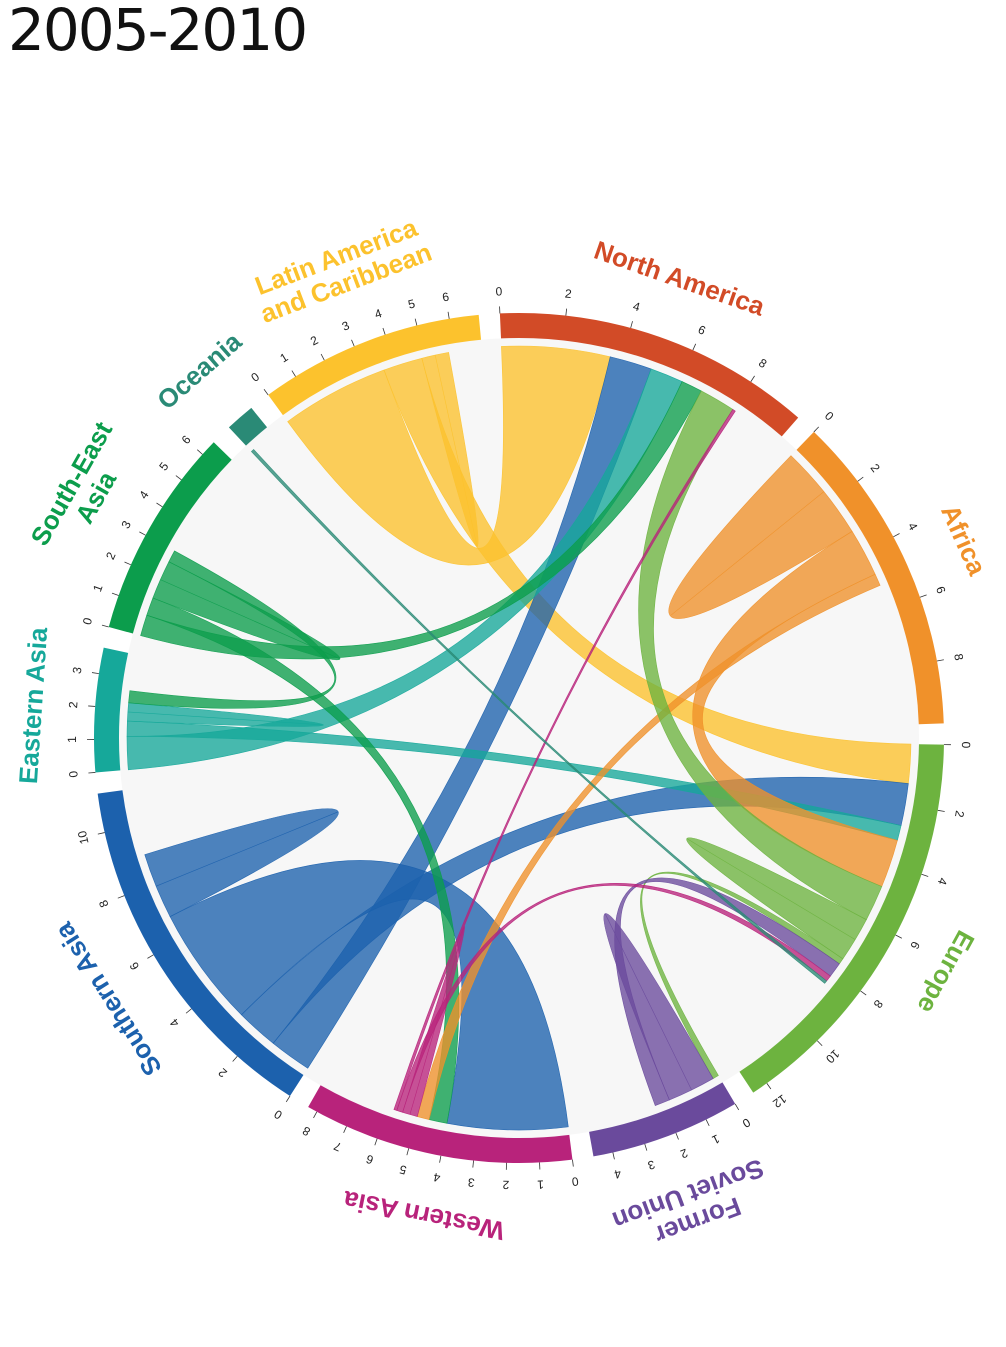 The image size is (1006, 1347). I want to click on flow-former-soviet-union-to-former-soviet-union, so click(658, 1007).